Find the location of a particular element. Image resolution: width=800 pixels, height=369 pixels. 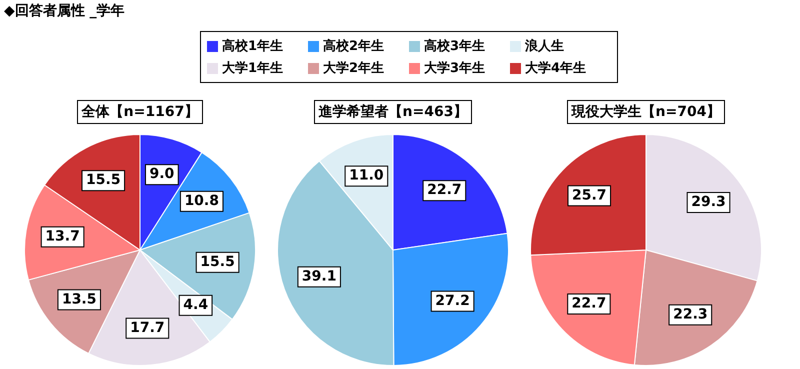

legend-label: 高校1年生 is located at coordinates (253, 46).